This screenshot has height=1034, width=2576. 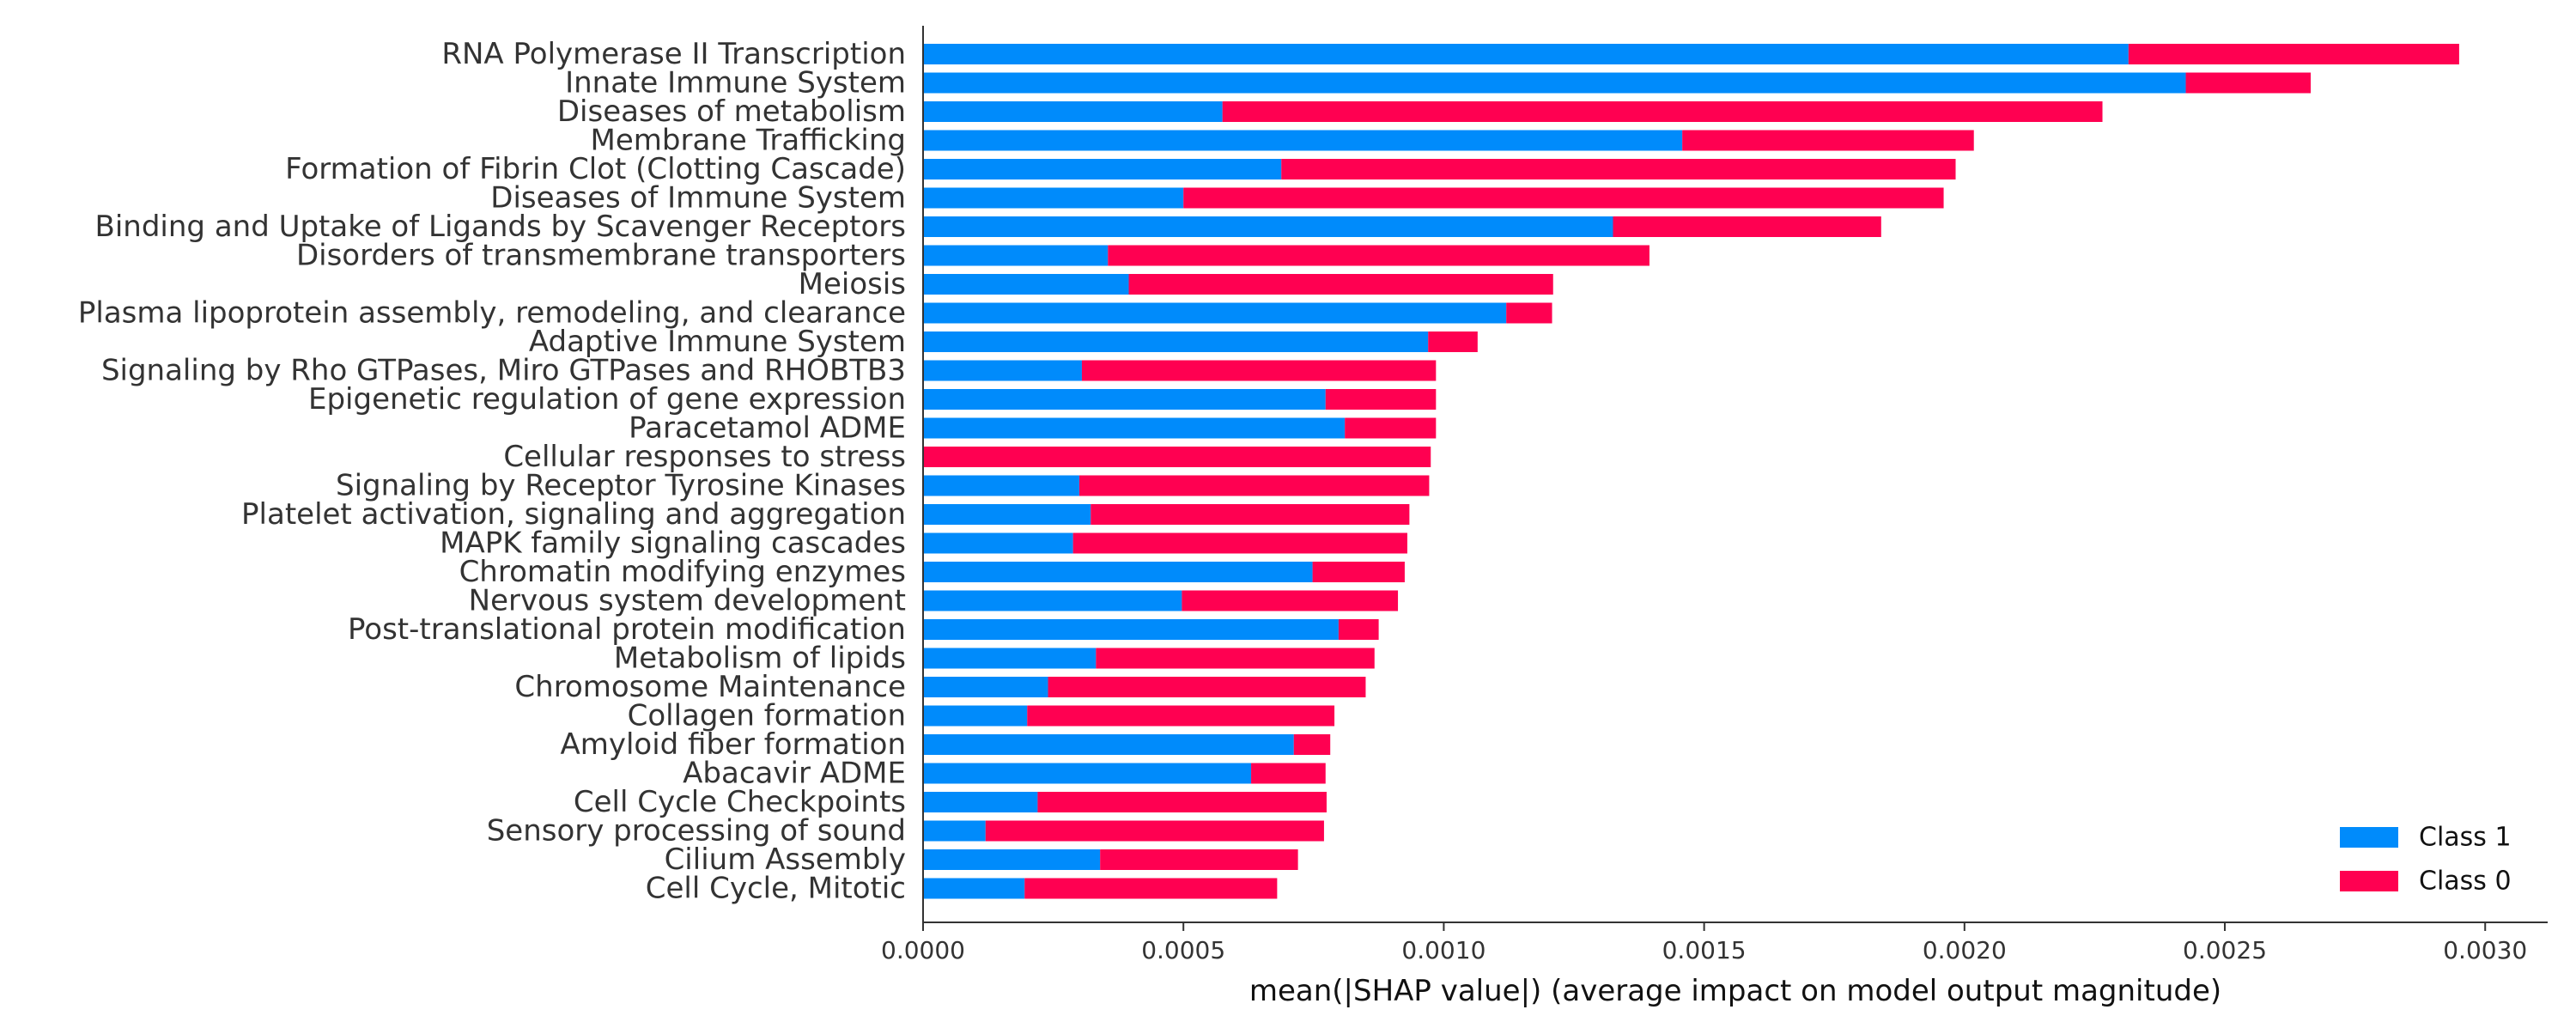 I want to click on category-label: Meiosis, so click(x=852, y=284).